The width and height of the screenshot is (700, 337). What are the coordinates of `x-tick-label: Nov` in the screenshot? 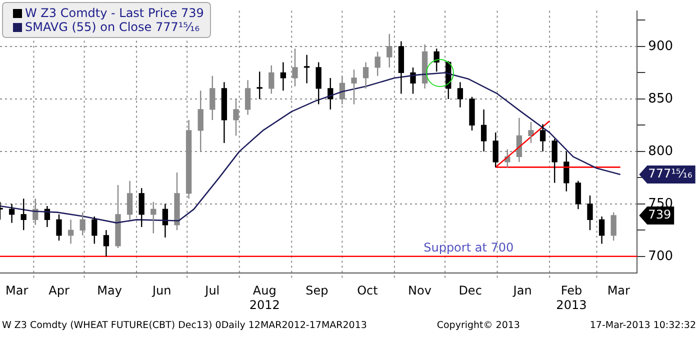 It's located at (420, 291).